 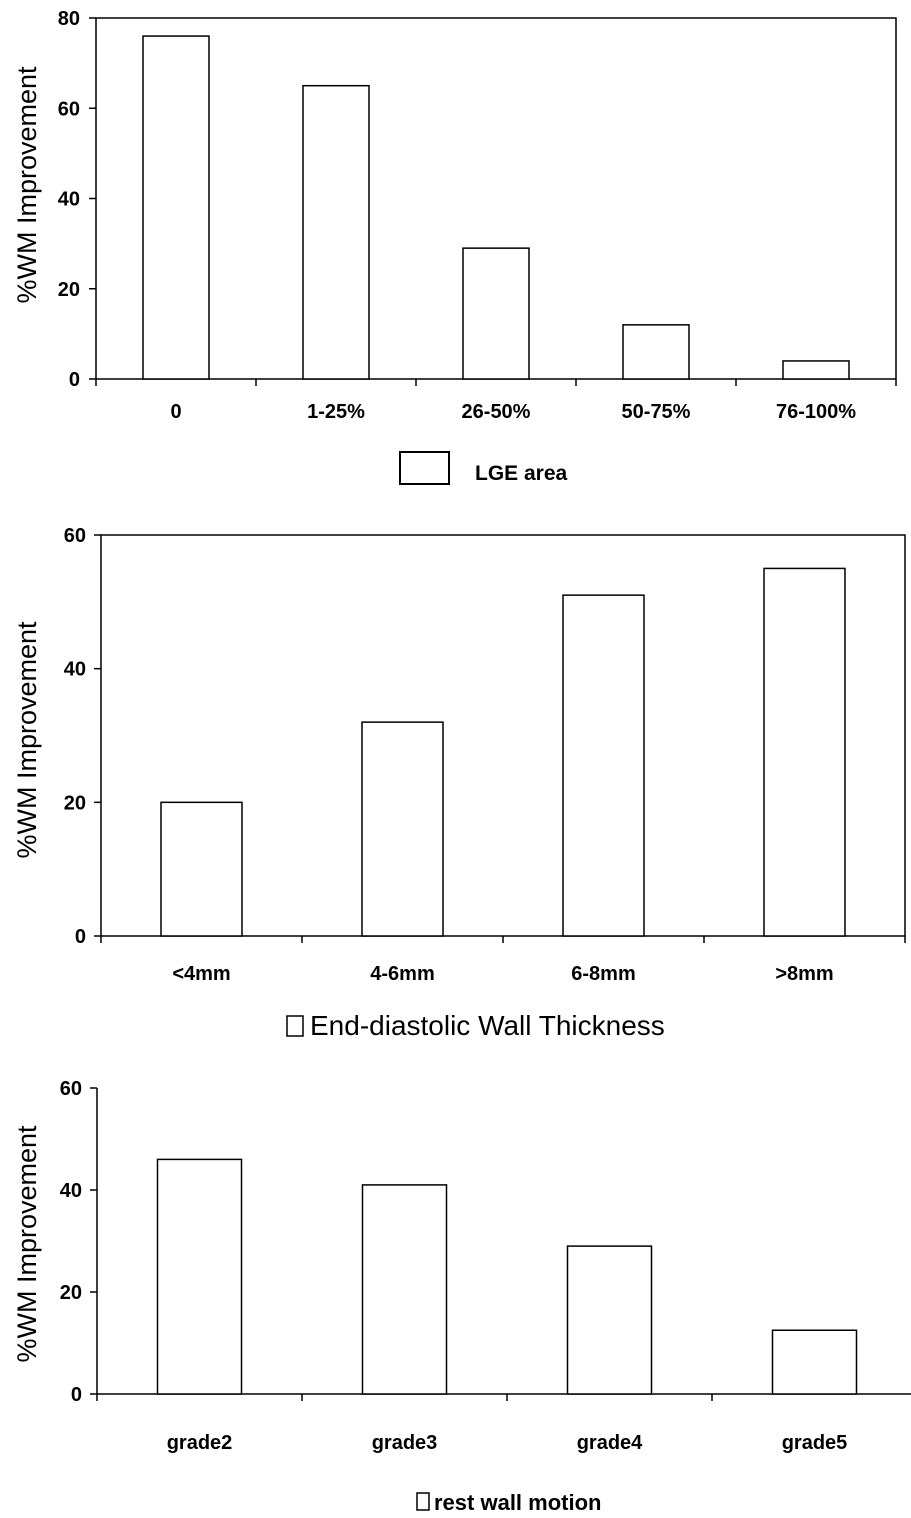 I want to click on y-axis: 0 20 40 60 80, so click(x=77, y=199).